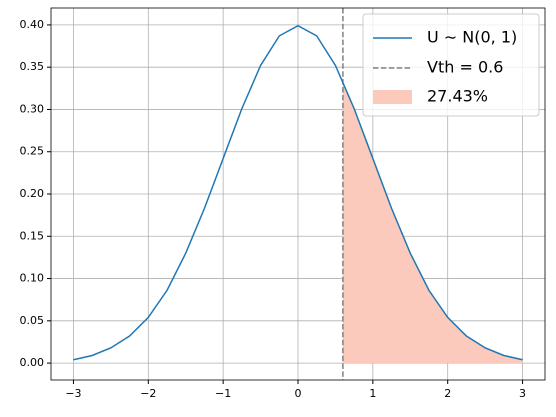  I want to click on legend-label: Vth = 0.6, so click(465, 67).